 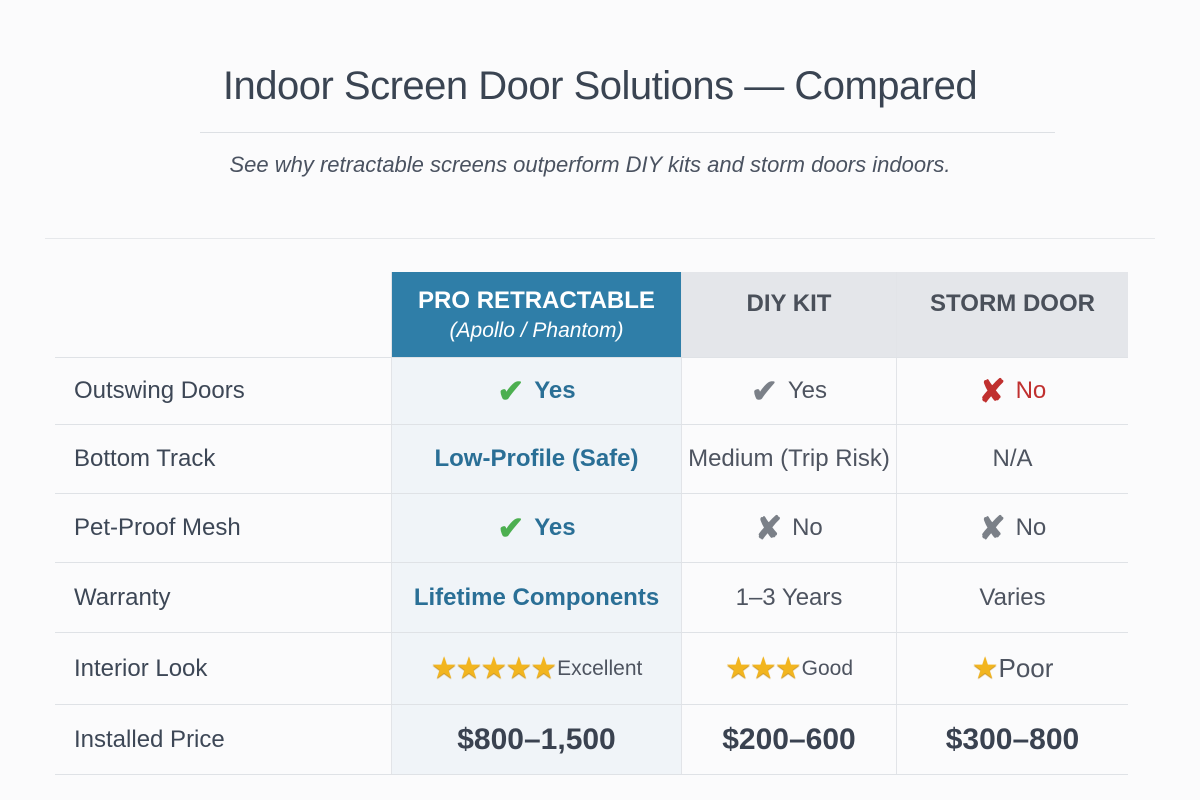 What do you see at coordinates (223, 597) in the screenshot?
I see `row-label: Warranty` at bounding box center [223, 597].